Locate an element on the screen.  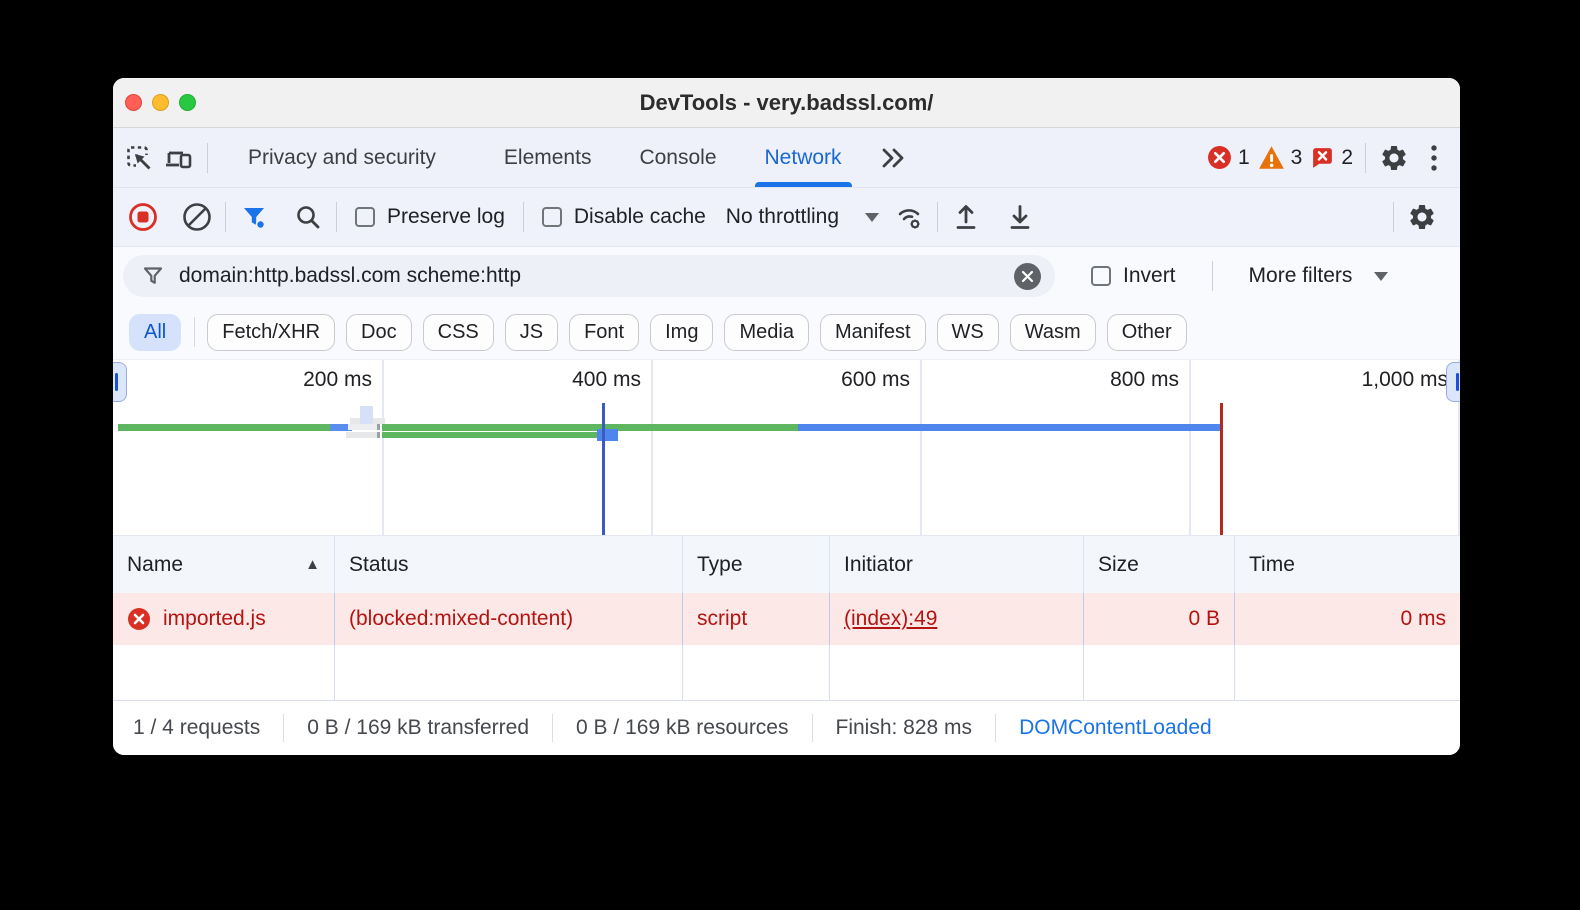
gridline-600ms is located at coordinates (921, 447).